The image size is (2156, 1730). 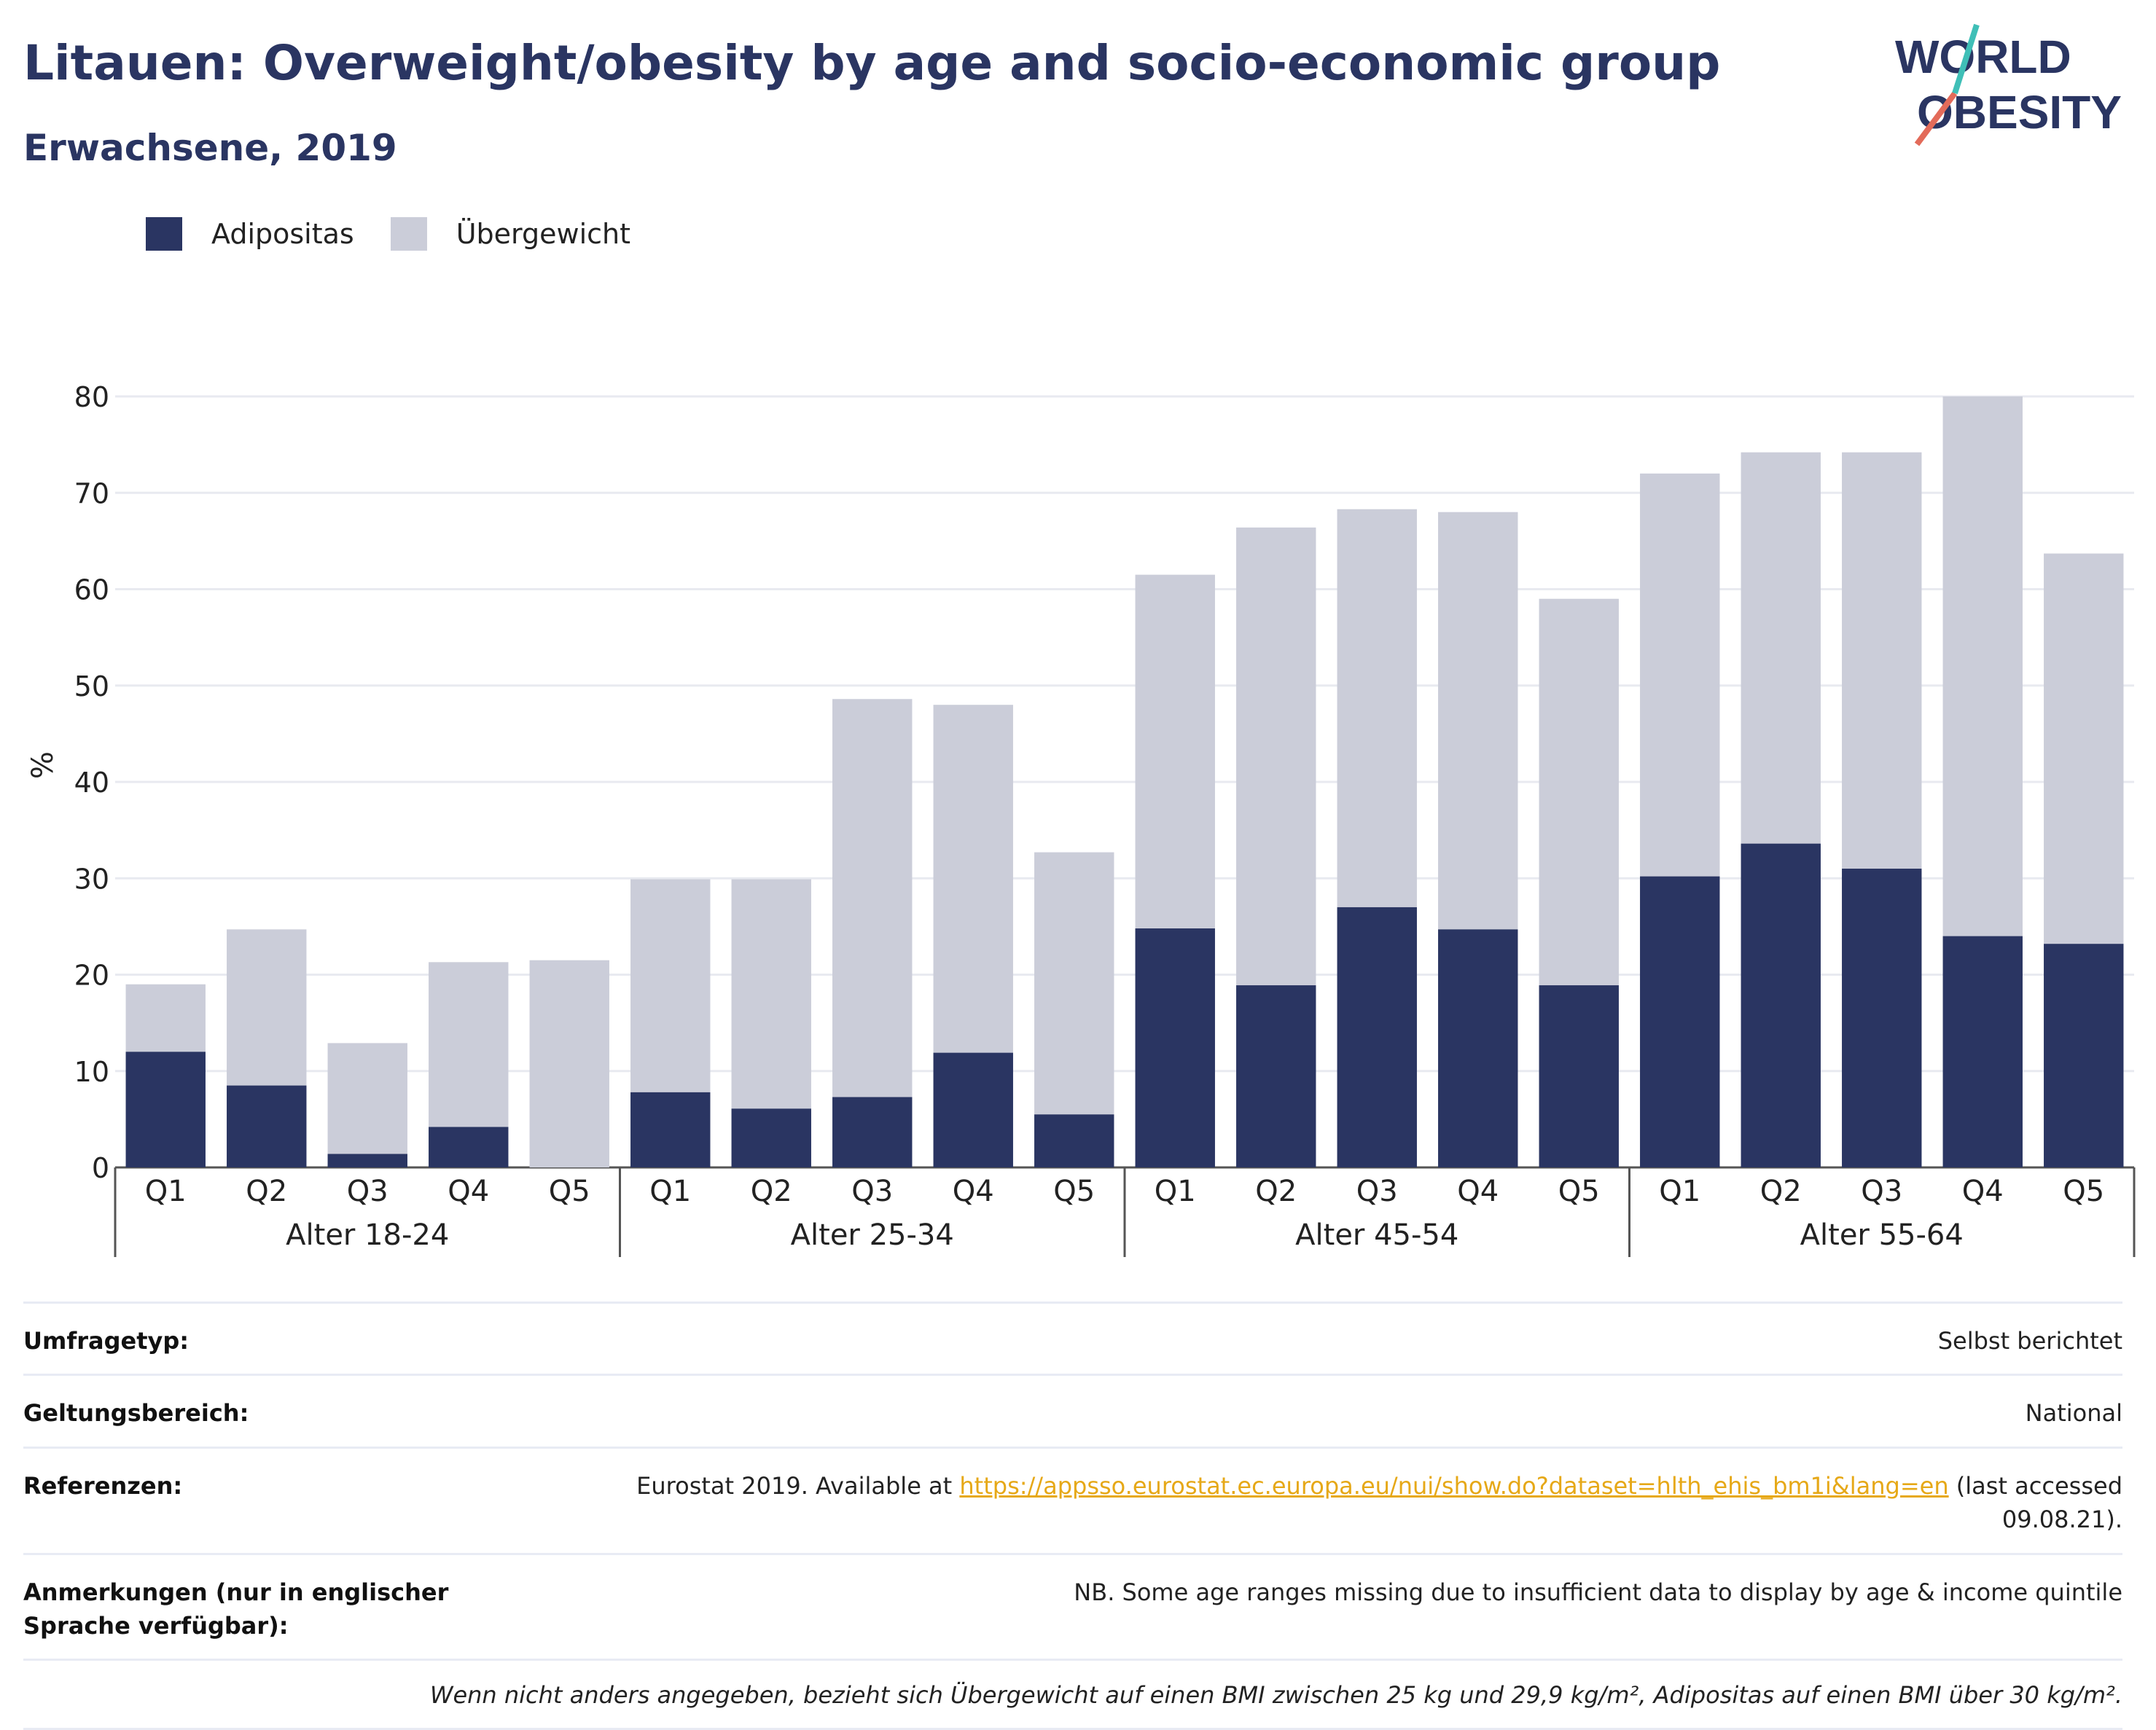 I want to click on legend: Adipositas Übergewicht, so click(x=407, y=234).